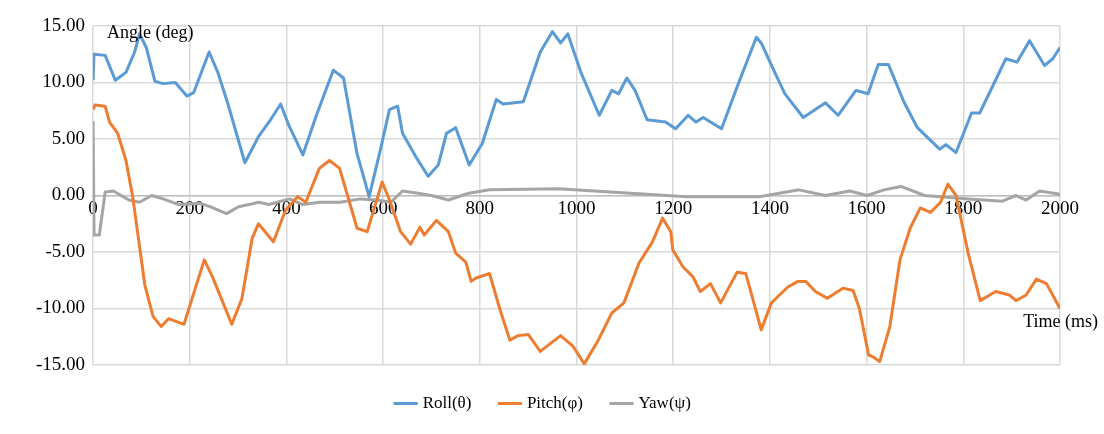 This screenshot has height=434, width=1104. What do you see at coordinates (1060, 207) in the screenshot?
I see `x-tick-label: 2000` at bounding box center [1060, 207].